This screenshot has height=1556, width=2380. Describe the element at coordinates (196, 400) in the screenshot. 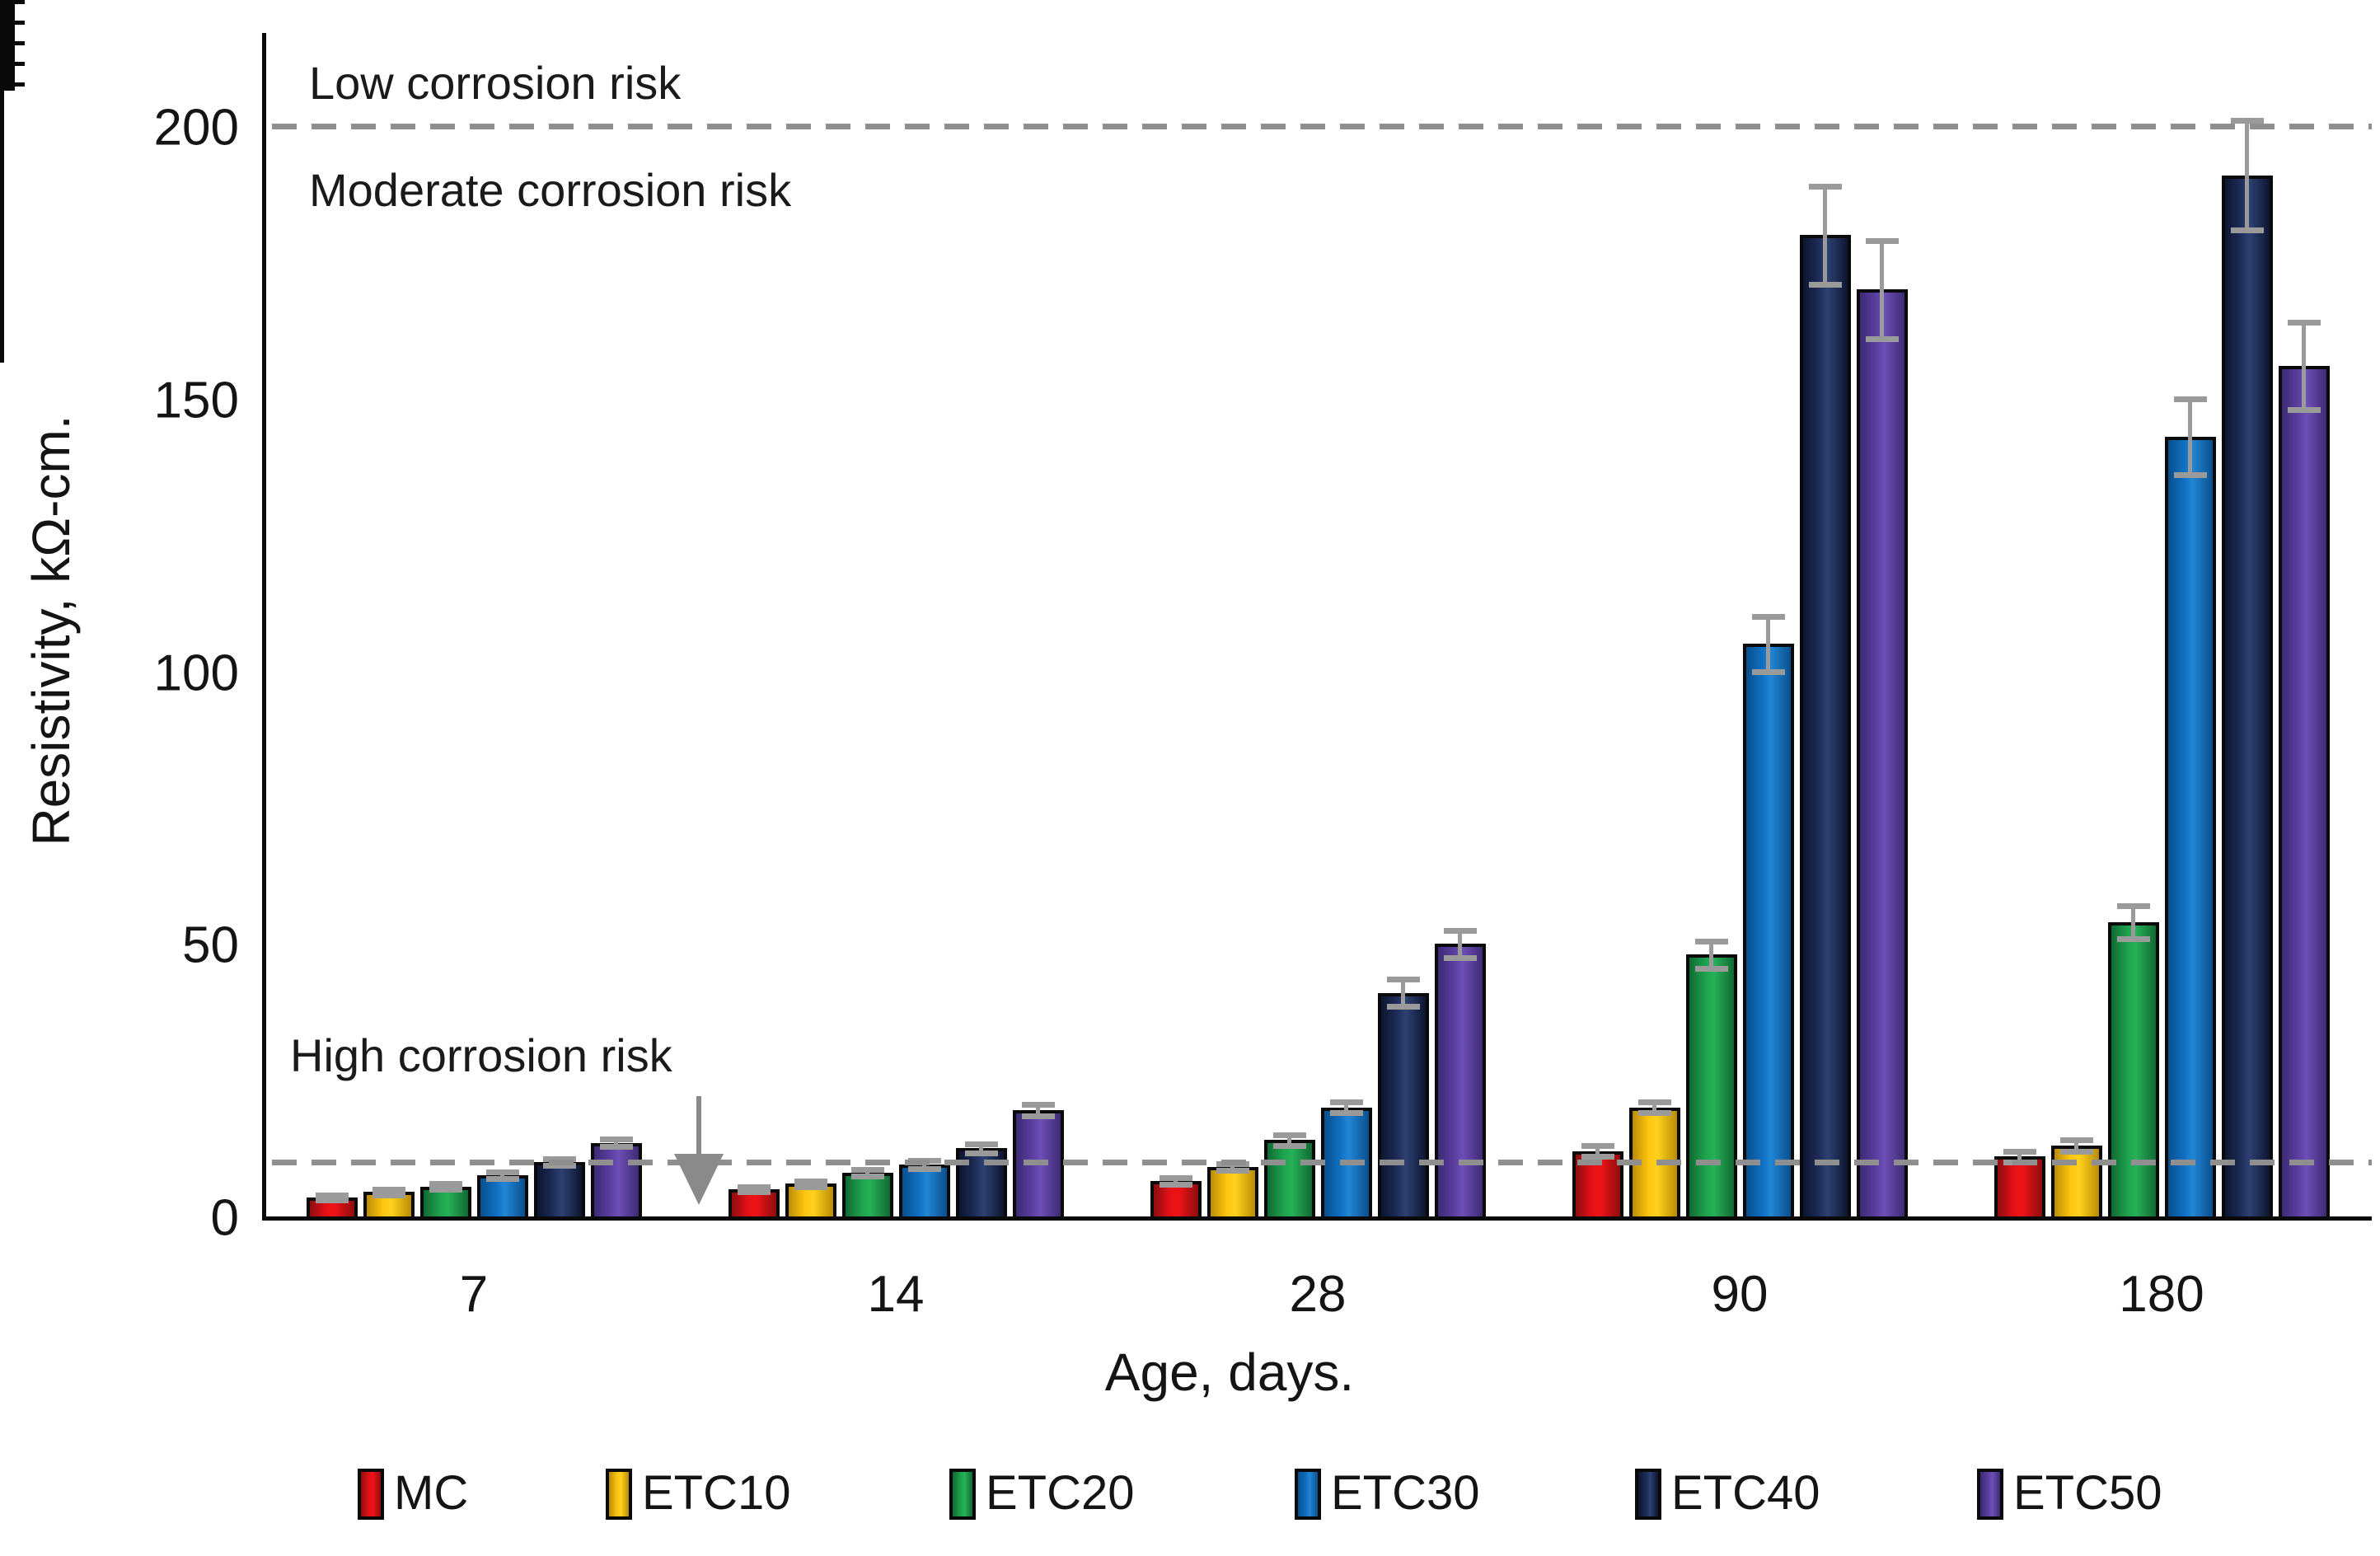

I see `y-tick-label: 150` at that location.